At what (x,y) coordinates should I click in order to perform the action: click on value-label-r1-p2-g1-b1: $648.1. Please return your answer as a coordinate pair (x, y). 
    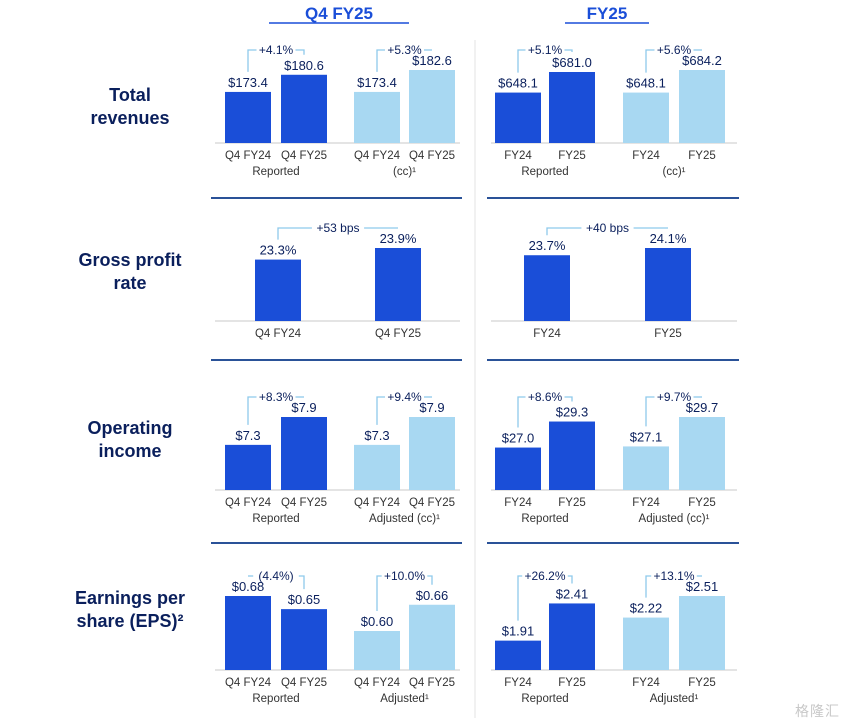
    Looking at the image, I should click on (518, 83).